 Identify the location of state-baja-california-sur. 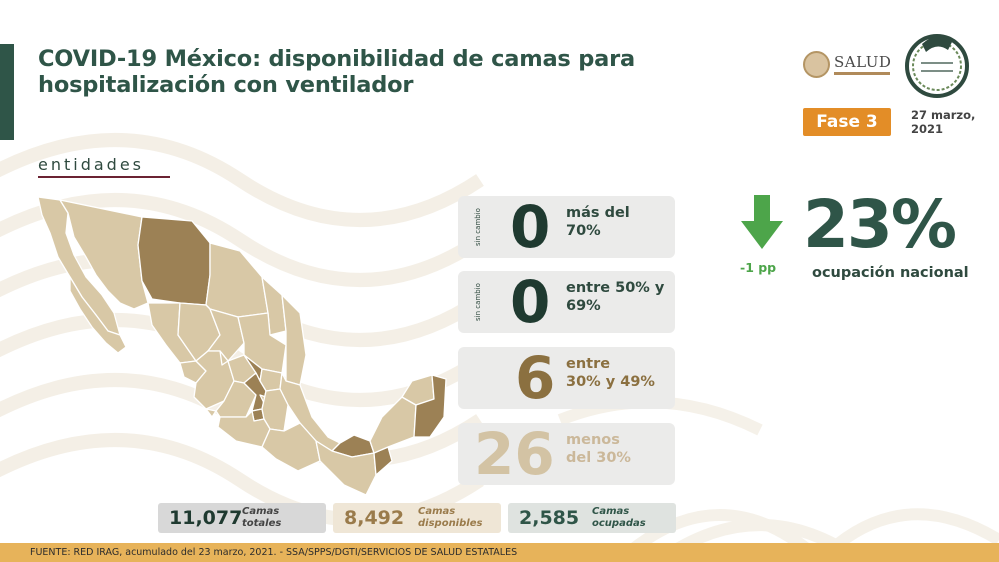
(98, 315).